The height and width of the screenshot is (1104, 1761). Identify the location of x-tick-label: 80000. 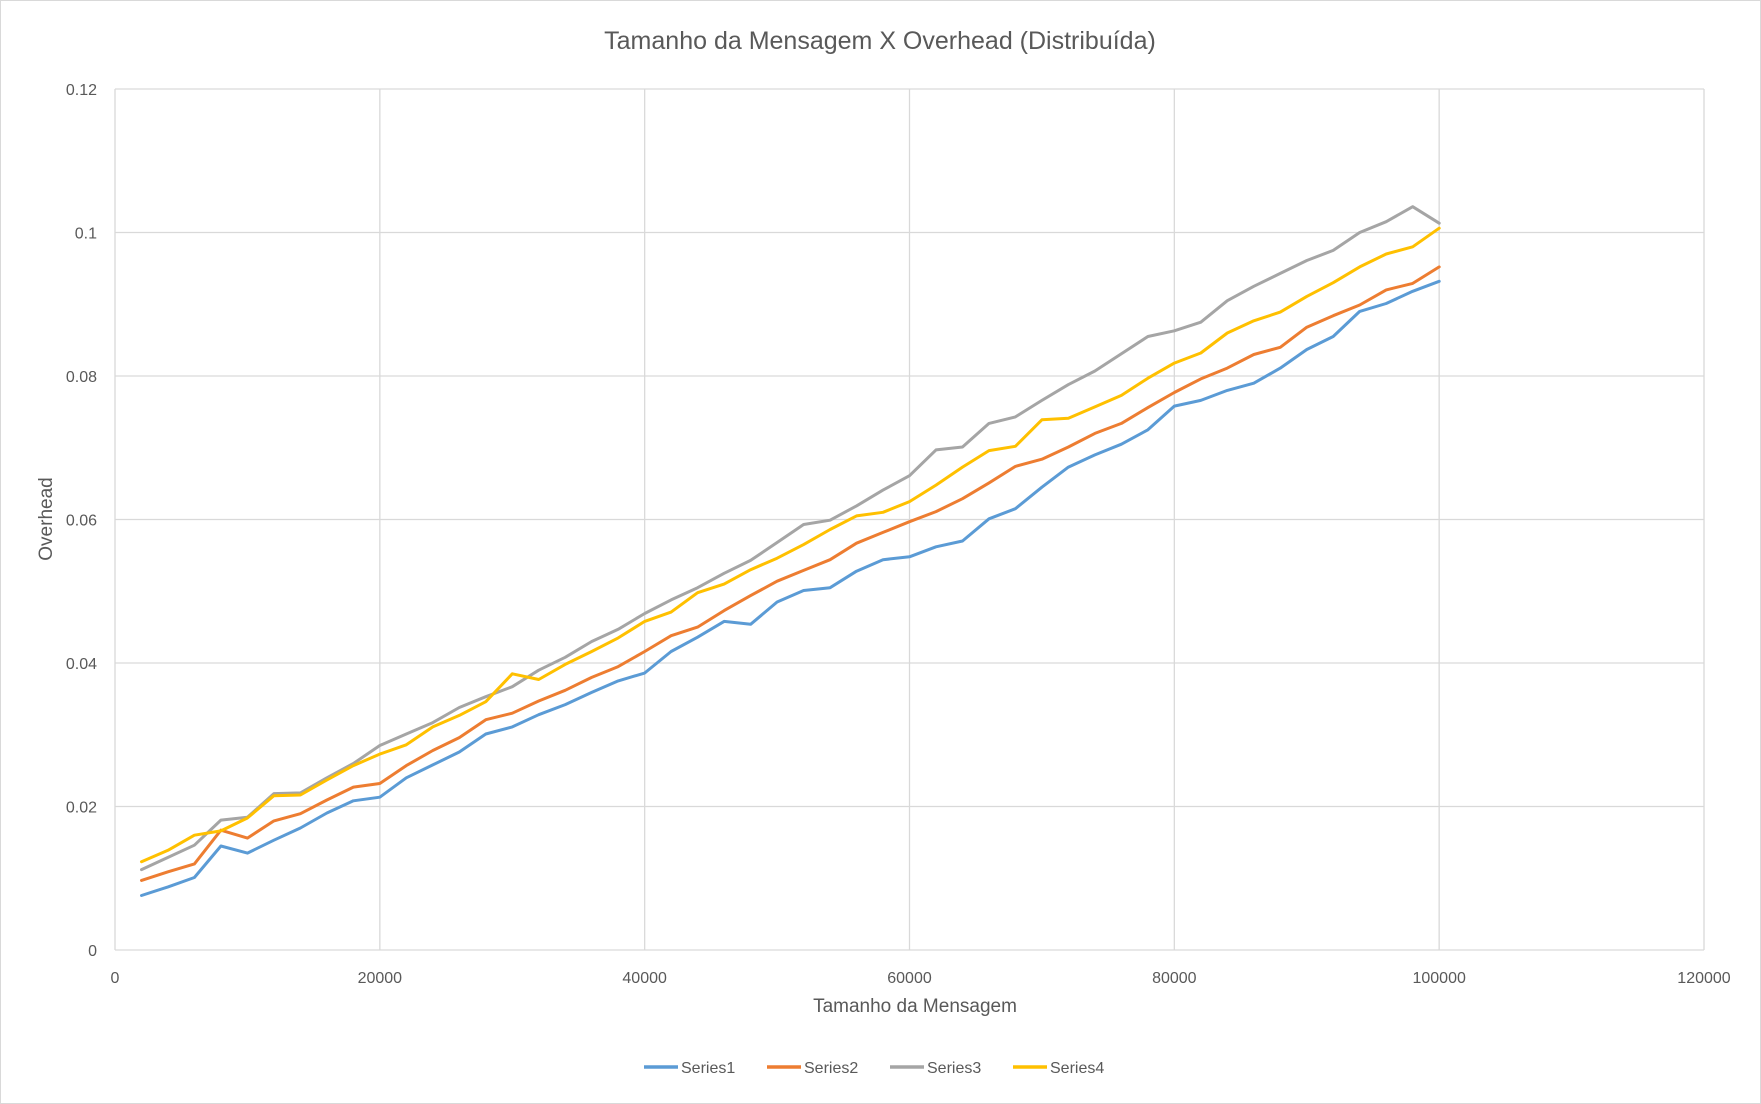
(1174, 978).